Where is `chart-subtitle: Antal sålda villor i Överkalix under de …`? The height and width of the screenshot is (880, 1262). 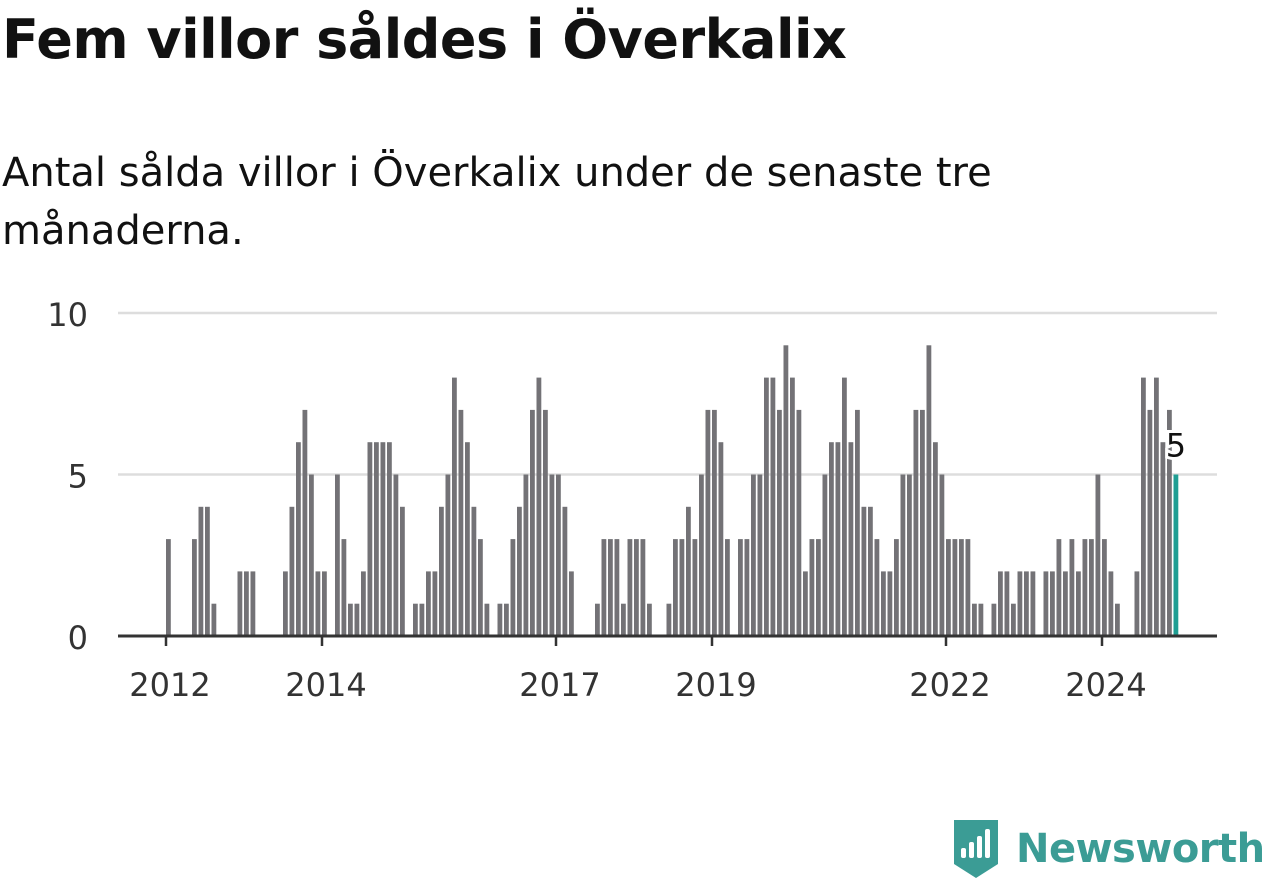 chart-subtitle: Antal sålda villor i Överkalix under de … is located at coordinates (497, 202).